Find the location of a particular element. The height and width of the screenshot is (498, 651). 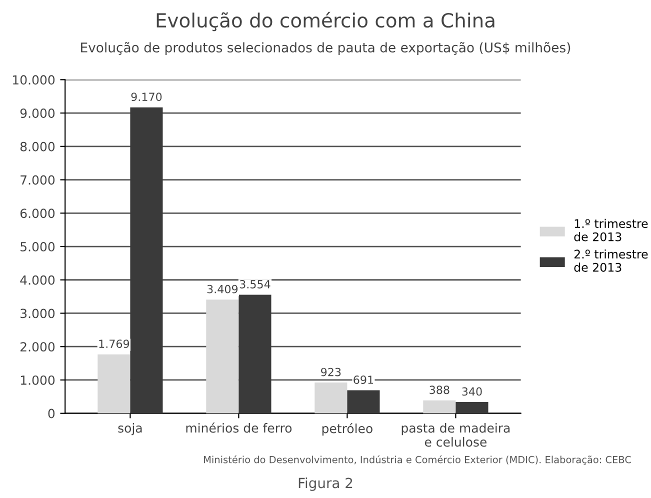

y-tick-label: 7.000 is located at coordinates (37, 180).